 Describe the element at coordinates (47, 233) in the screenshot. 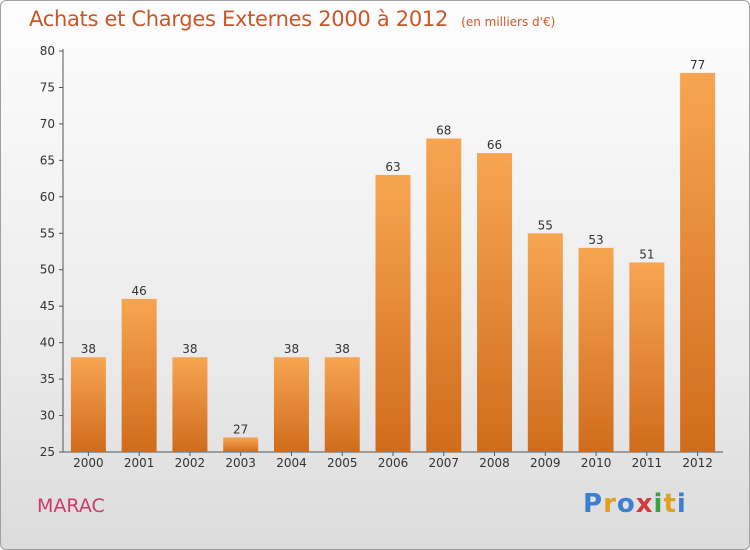

I see `y-tick-label: 55` at that location.